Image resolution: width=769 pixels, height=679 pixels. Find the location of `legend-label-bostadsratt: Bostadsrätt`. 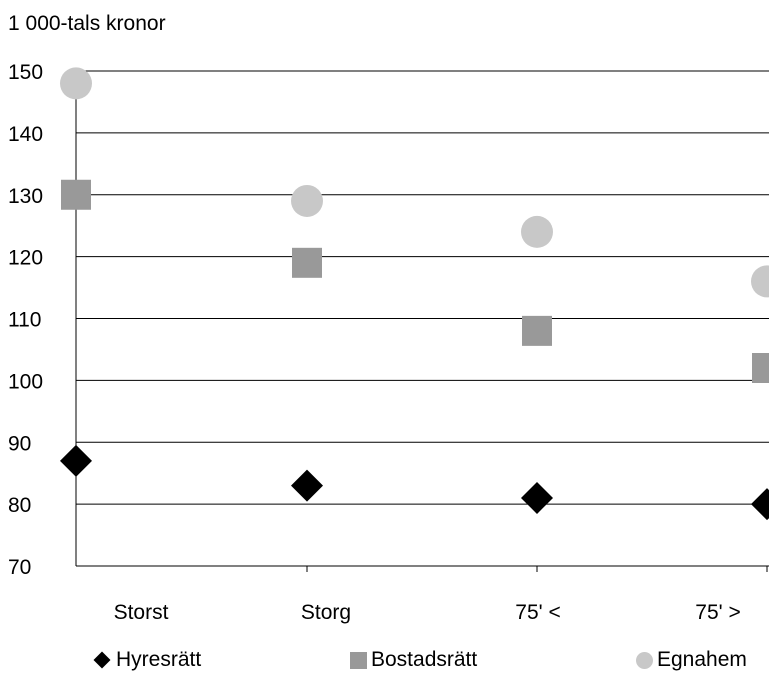

legend-label-bostadsratt: Bostadsrätt is located at coordinates (424, 659).